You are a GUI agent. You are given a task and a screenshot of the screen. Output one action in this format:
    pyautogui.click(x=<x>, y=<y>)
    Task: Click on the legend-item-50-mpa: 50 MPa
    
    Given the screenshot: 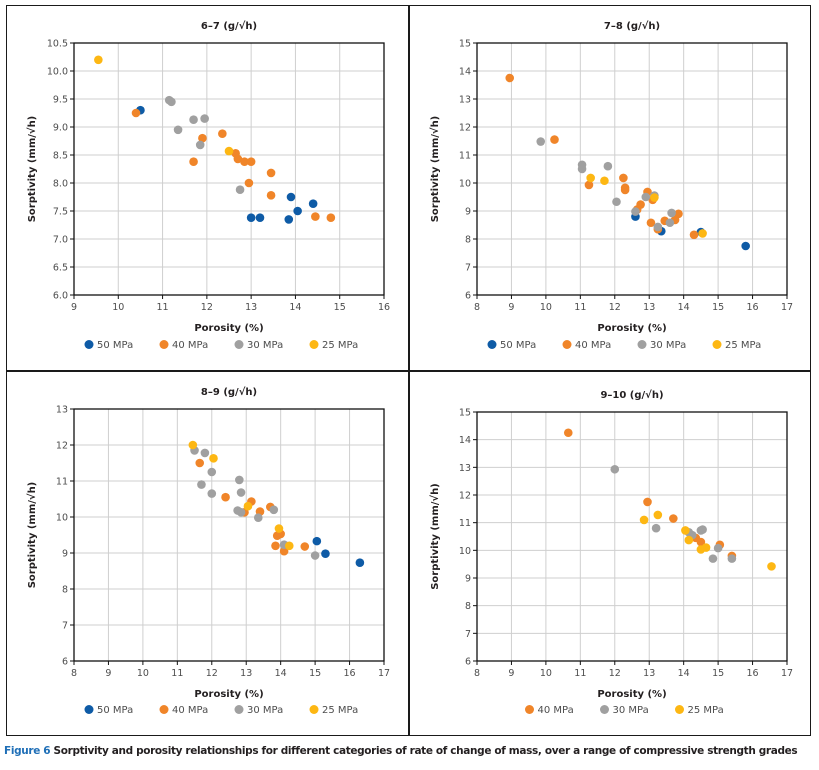 What is the action you would take?
    pyautogui.click(x=108, y=710)
    